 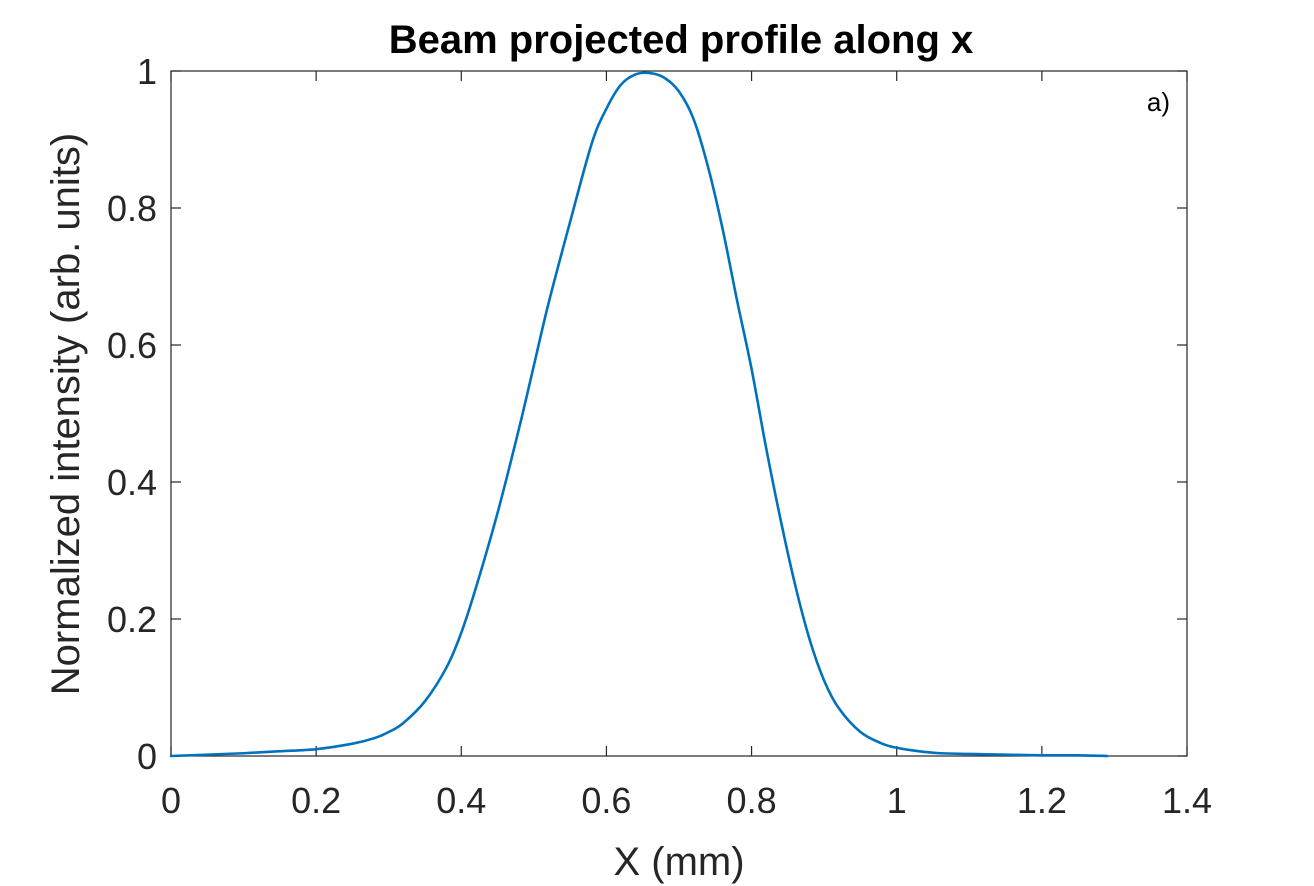 What do you see at coordinates (66, 414) in the screenshot?
I see `y-axis-label: Normalized intensity (arb. units)` at bounding box center [66, 414].